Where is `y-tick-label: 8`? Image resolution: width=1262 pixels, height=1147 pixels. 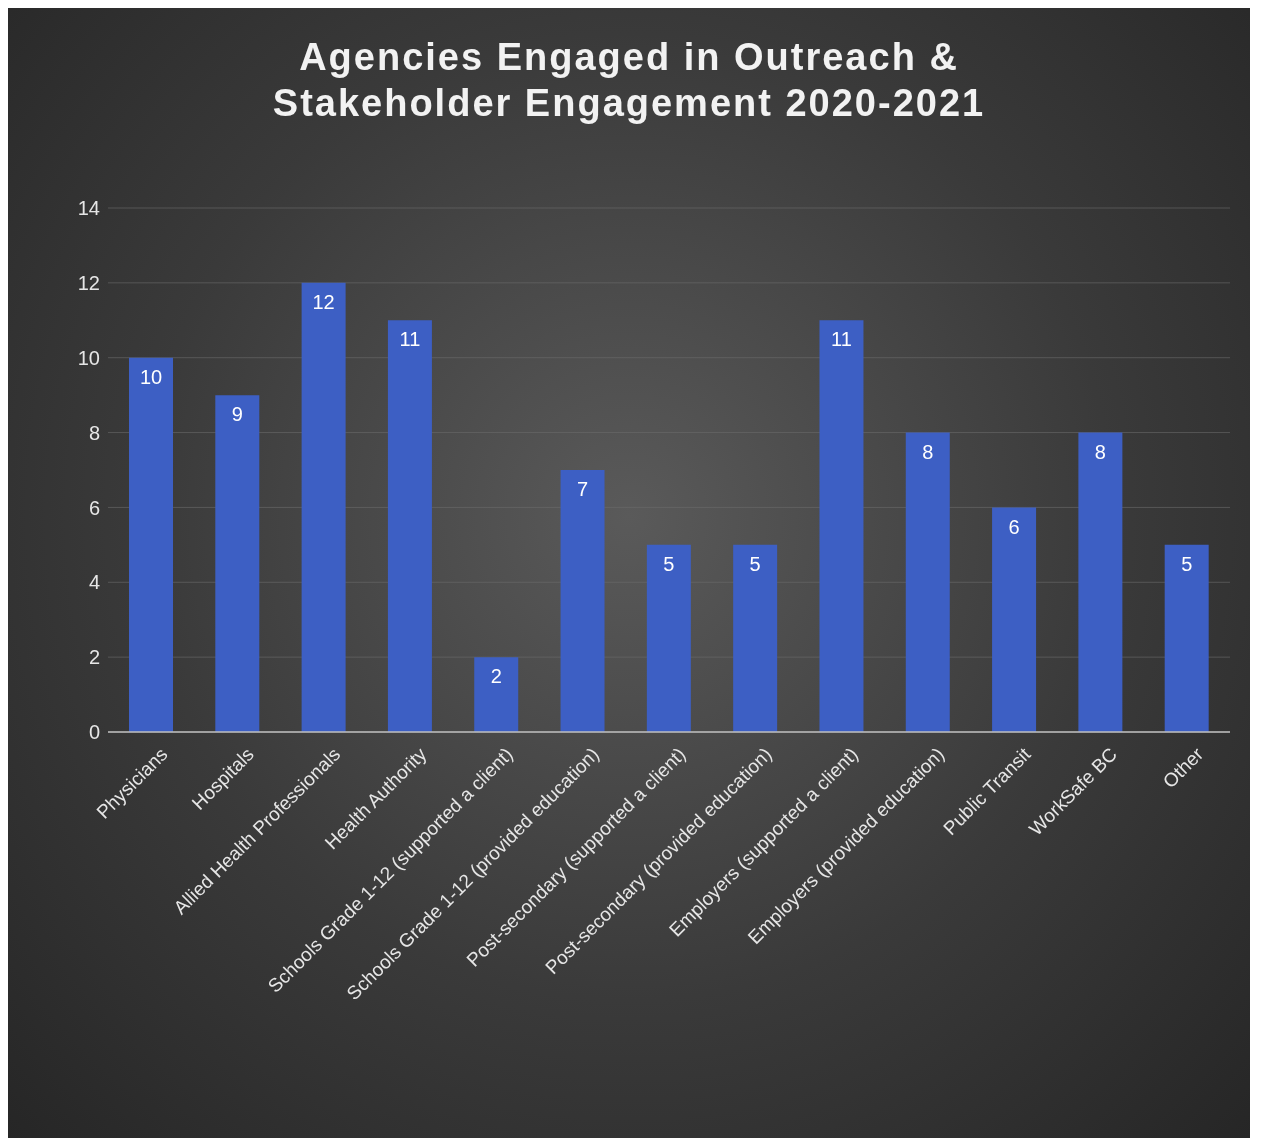 y-tick-label: 8 is located at coordinates (94, 432).